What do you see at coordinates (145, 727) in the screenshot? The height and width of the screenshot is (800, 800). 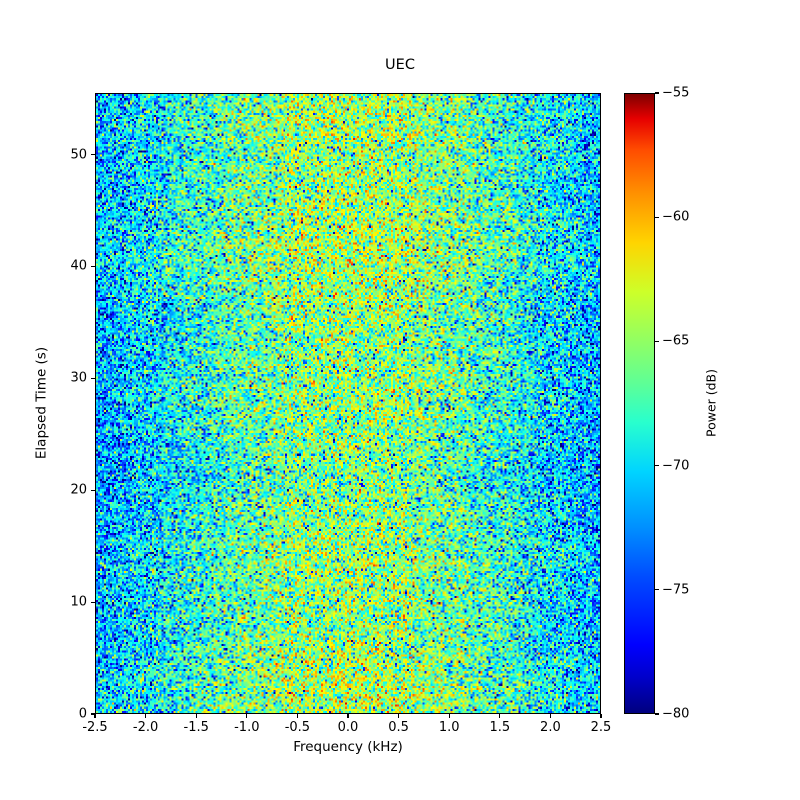 I see `x-tick-label: -2.0` at bounding box center [145, 727].